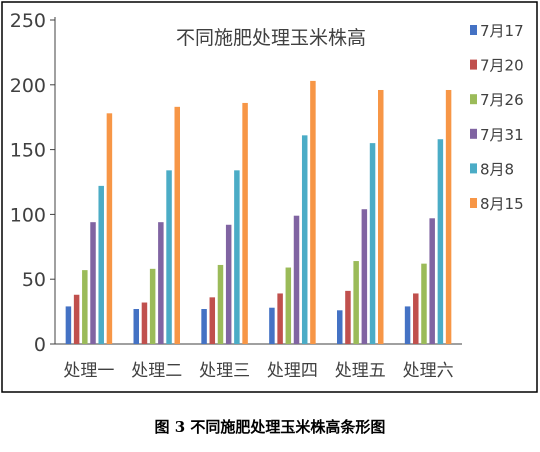  What do you see at coordinates (502, 135) in the screenshot?
I see `legend-label: 7月31` at bounding box center [502, 135].